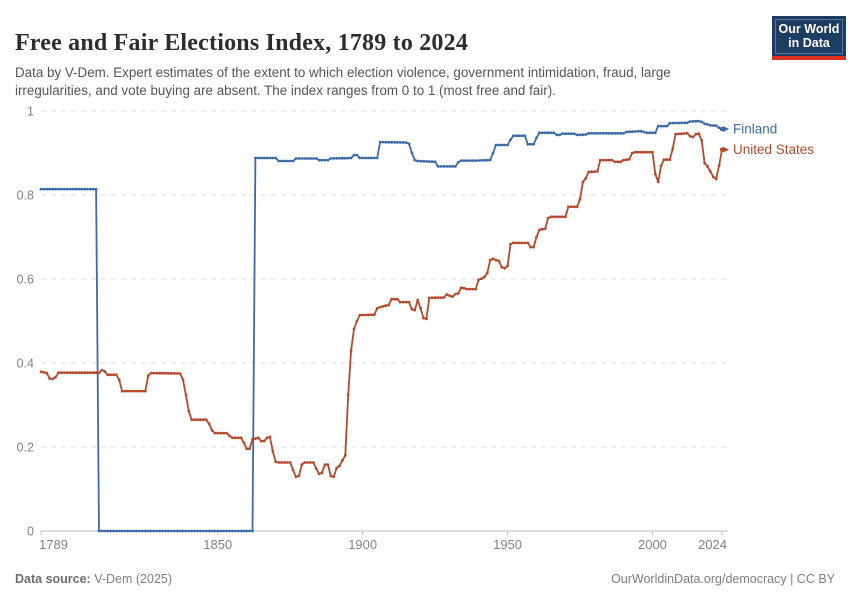 Image resolution: width=850 pixels, height=600 pixels. What do you see at coordinates (723, 579) in the screenshot?
I see `owid-citation-link: OurWorldinData.org/democracy | CC BY` at bounding box center [723, 579].